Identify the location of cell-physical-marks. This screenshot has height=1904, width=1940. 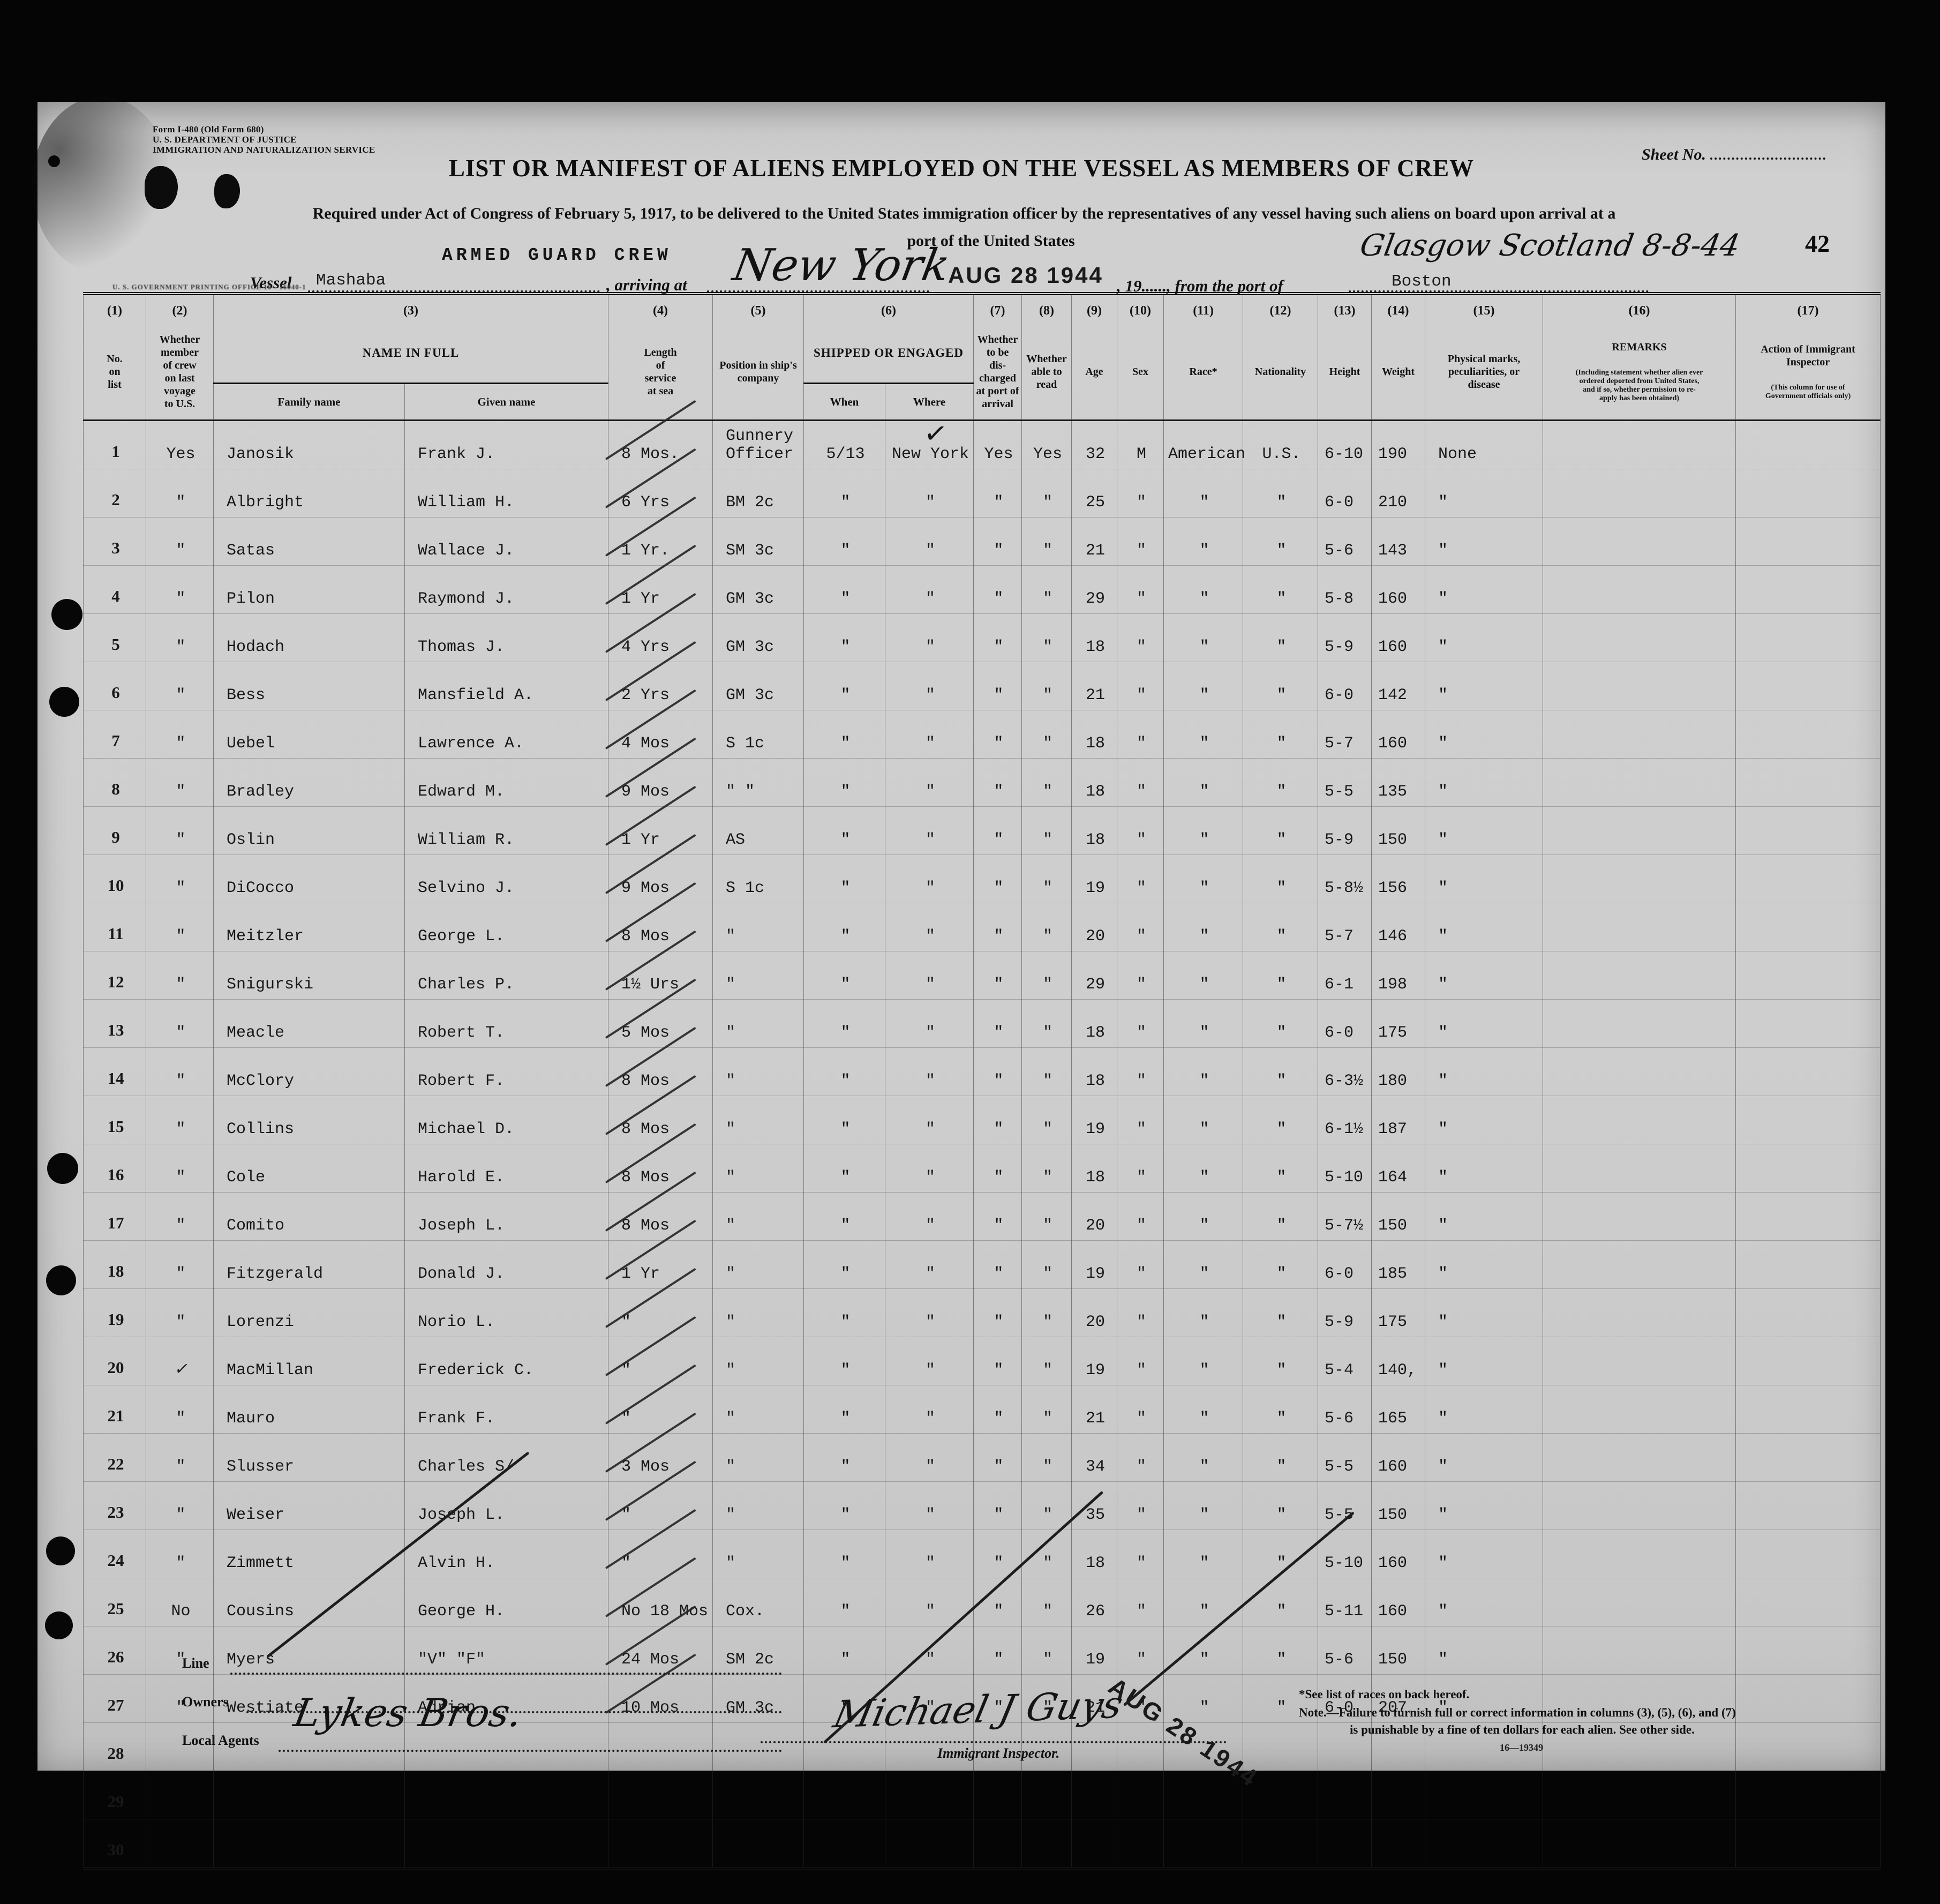
(1484, 1795).